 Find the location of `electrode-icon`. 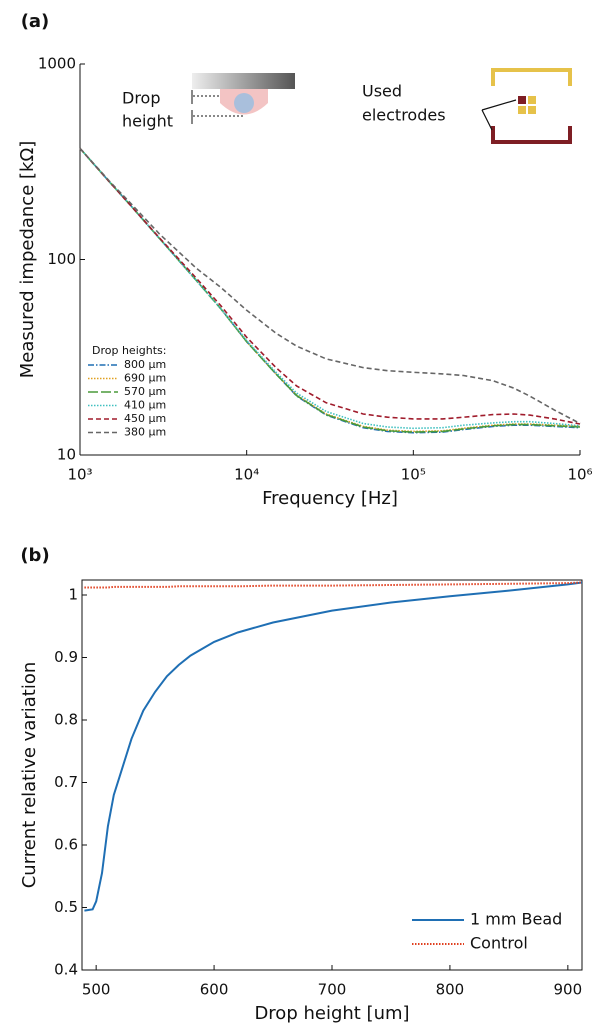

electrode-icon is located at coordinates (526, 106).